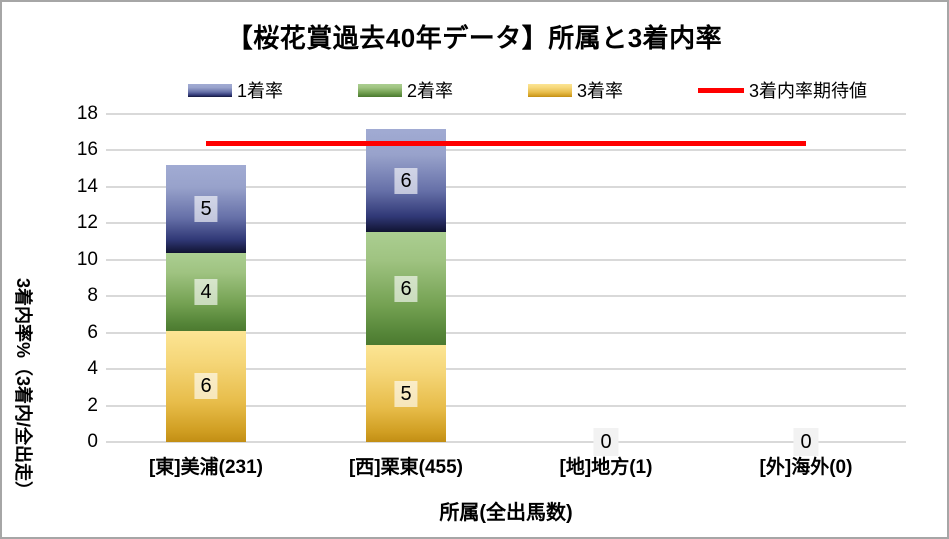 This screenshot has width=949, height=539. Describe the element at coordinates (550, 90) in the screenshot. I see `third-place-rate-swatch-icon` at that location.